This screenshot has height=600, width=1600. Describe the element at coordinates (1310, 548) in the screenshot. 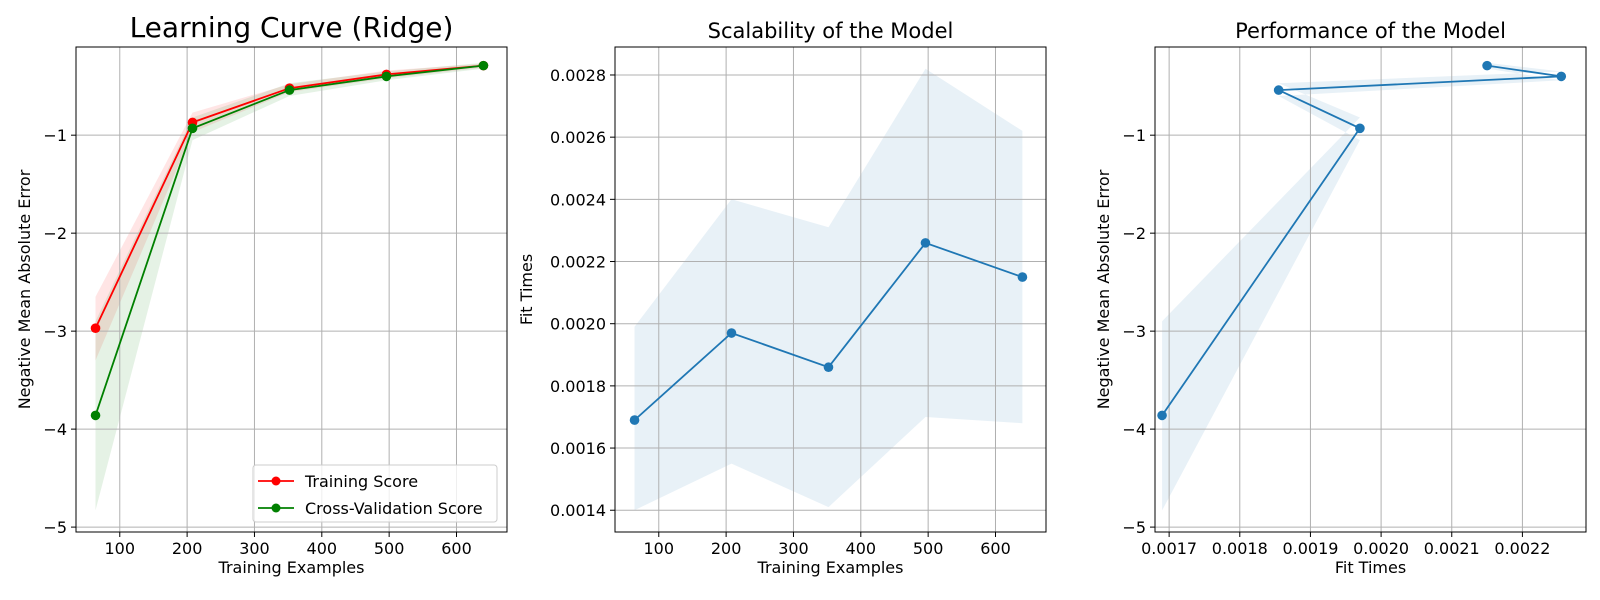

I see `x-tick-label: 0.0019` at that location.